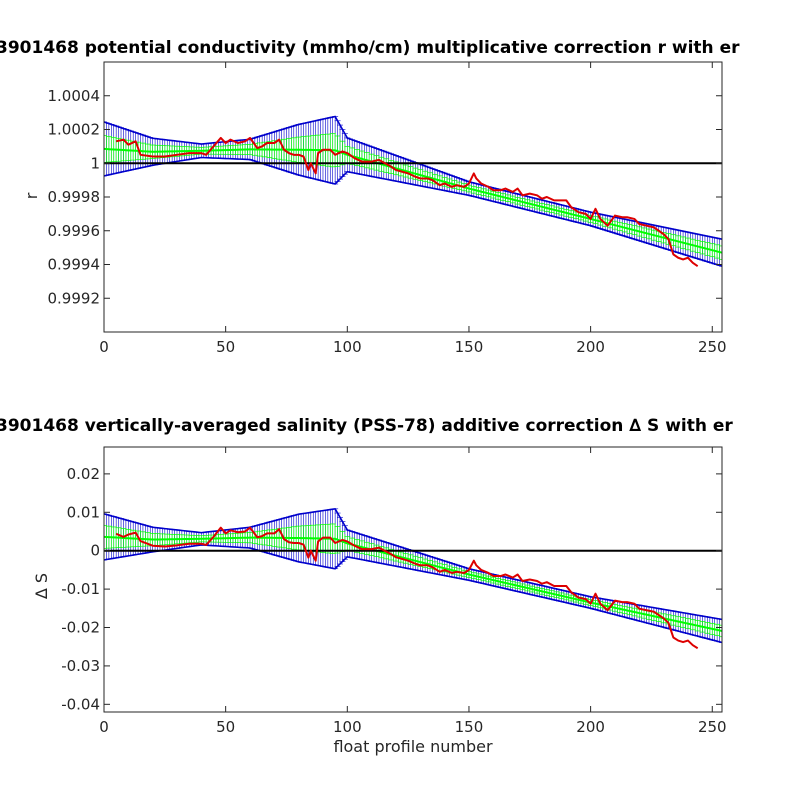  I want to click on fit-error-bars-p1, so click(413, 580).